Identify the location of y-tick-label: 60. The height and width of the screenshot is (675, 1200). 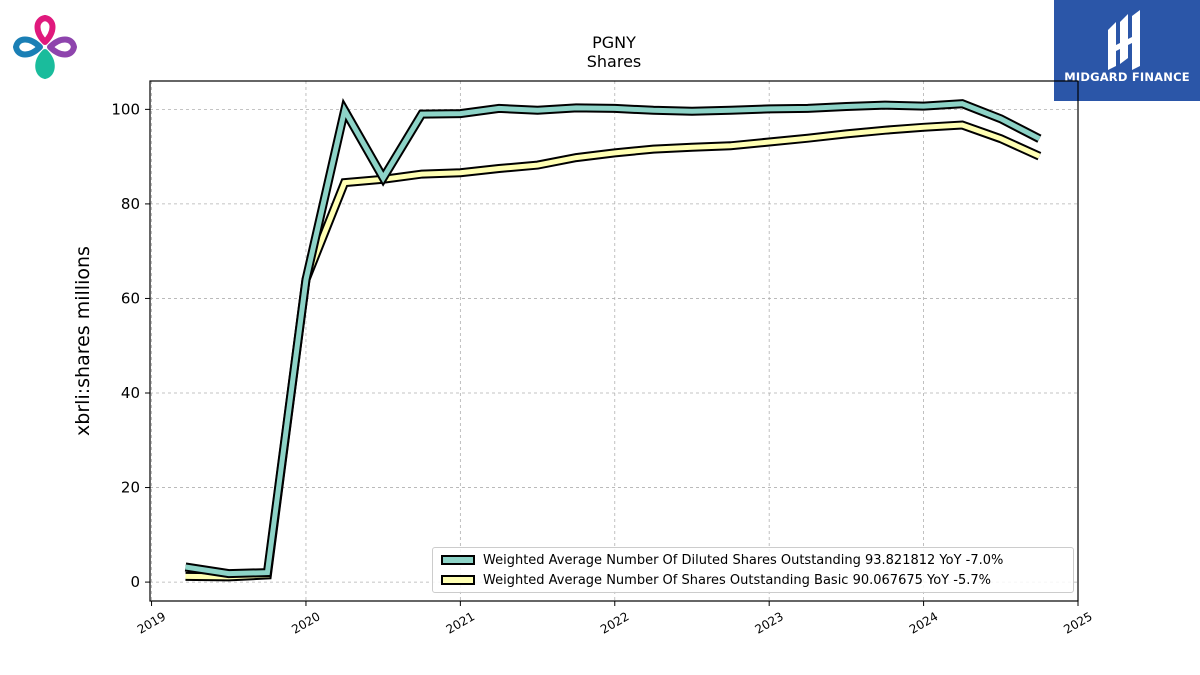
(130, 298).